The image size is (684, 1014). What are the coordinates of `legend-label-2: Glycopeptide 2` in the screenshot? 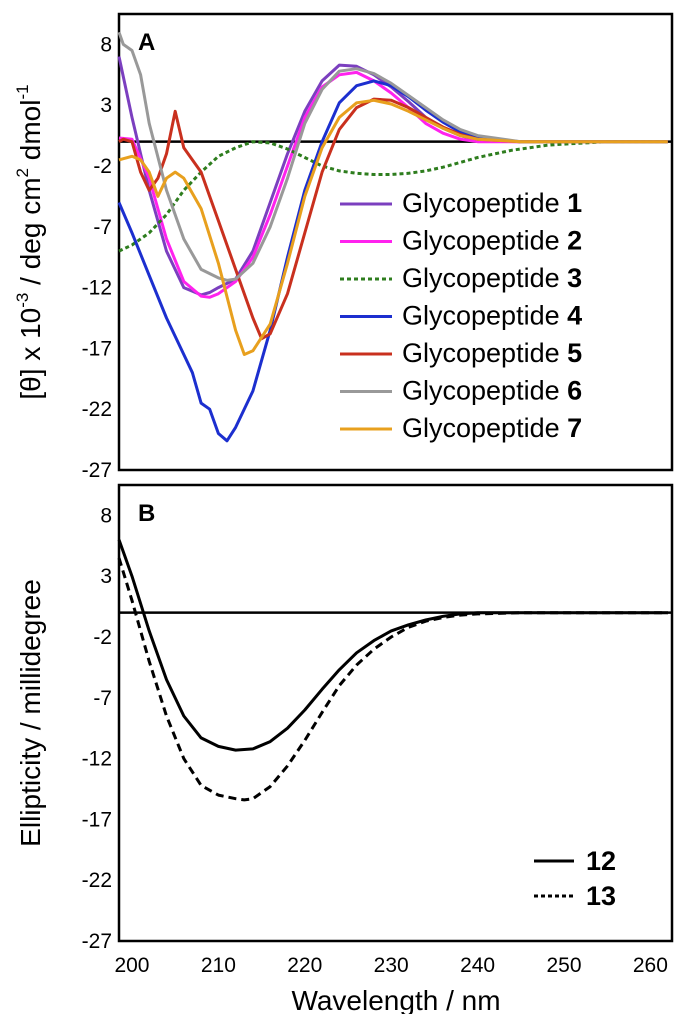 It's located at (492, 241).